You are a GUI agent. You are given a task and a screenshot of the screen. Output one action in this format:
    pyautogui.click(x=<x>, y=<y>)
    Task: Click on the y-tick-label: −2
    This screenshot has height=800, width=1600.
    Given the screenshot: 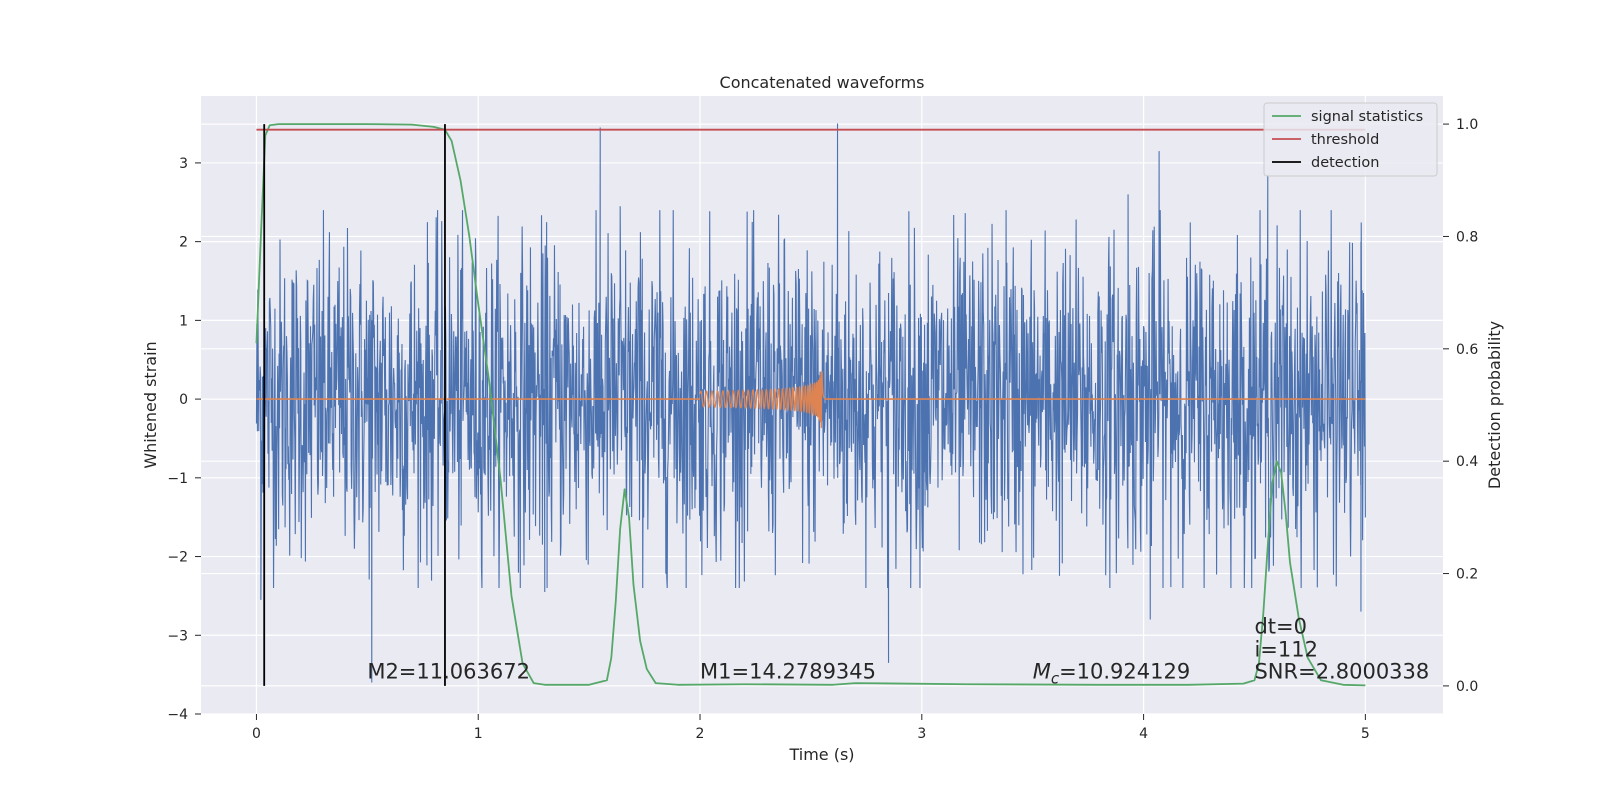 What is the action you would take?
    pyautogui.click(x=177, y=558)
    